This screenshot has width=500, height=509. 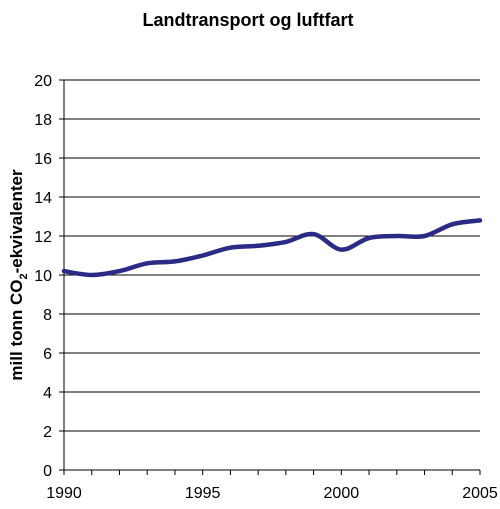 I want to click on y-axis-label: mill tonn CO2-ekvivalenter, so click(x=18, y=275).